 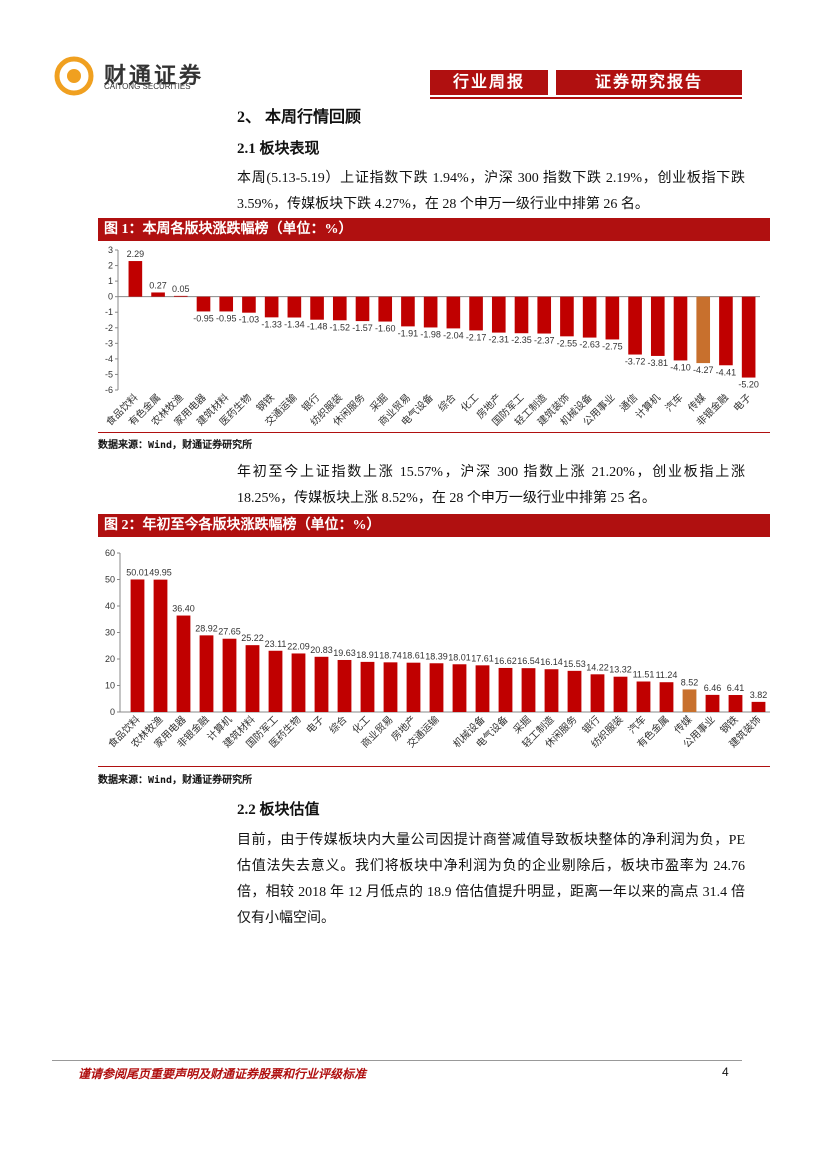 I want to click on value-label: 6.41, so click(x=736, y=688).